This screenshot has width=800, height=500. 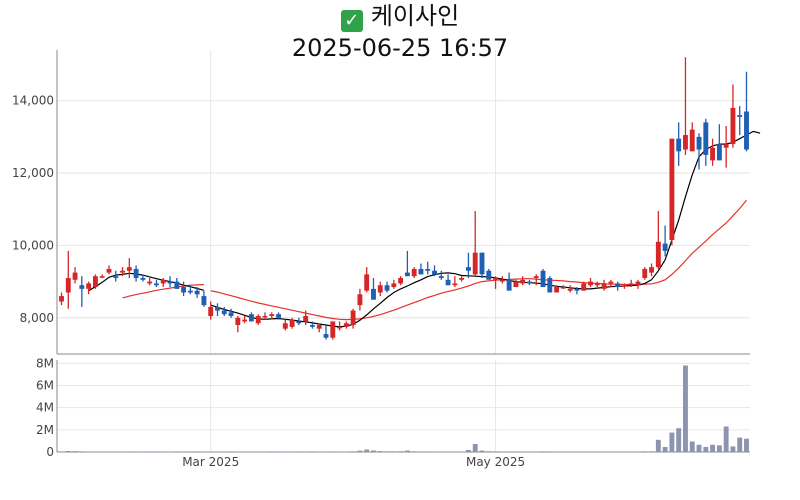 I want to click on price-tick-label: 14,000, so click(x=33, y=101).